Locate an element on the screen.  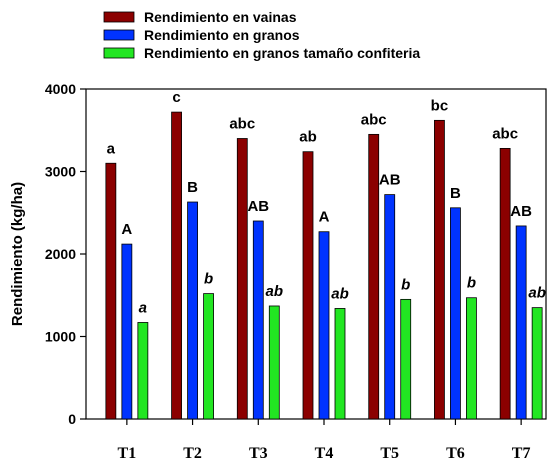
x-axis-ticks: T1 T2 T3 T4 T5 T6 T7 is located at coordinates (324, 440).